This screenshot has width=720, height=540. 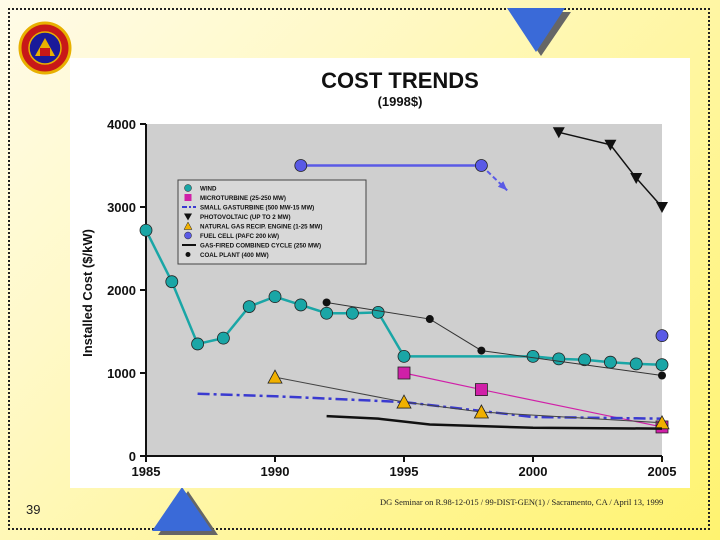 I want to click on triangle-up-decoration, so click(x=185, y=511).